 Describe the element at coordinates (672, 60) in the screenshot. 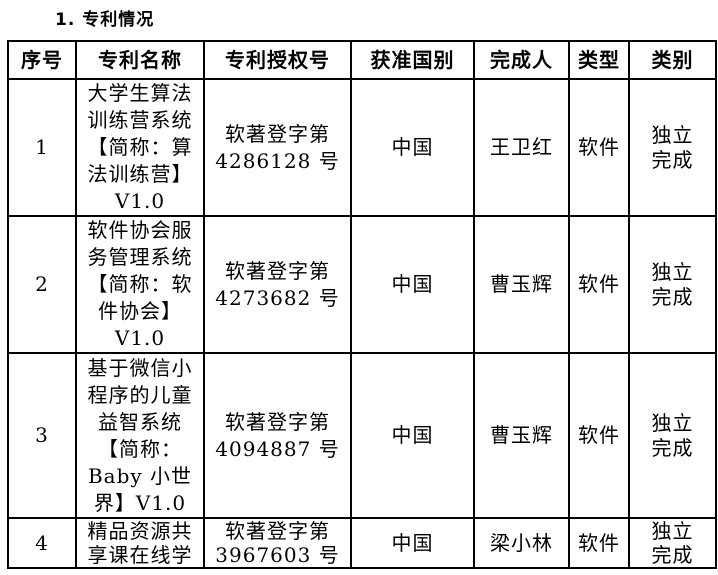

I see `header-category: 类别` at that location.